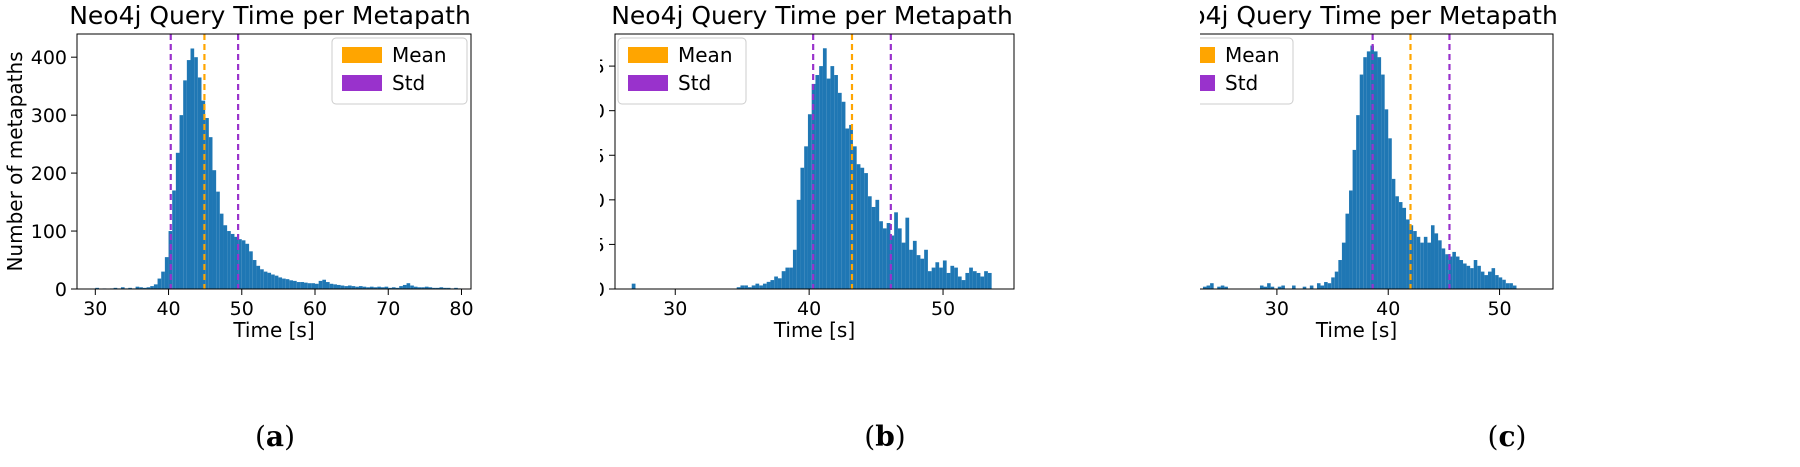  Describe the element at coordinates (602, 67) in the screenshot. I see `y-tick-label: 125` at that location.